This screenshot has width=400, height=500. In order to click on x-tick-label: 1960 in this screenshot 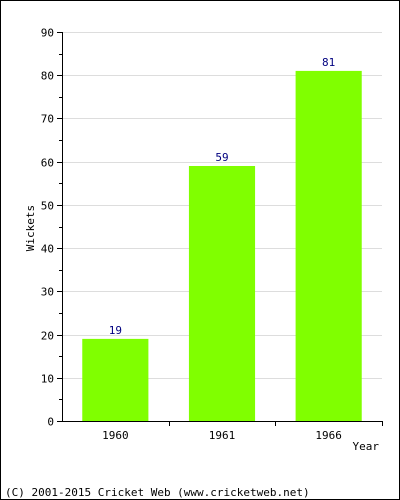, I will do `click(115, 435)`.